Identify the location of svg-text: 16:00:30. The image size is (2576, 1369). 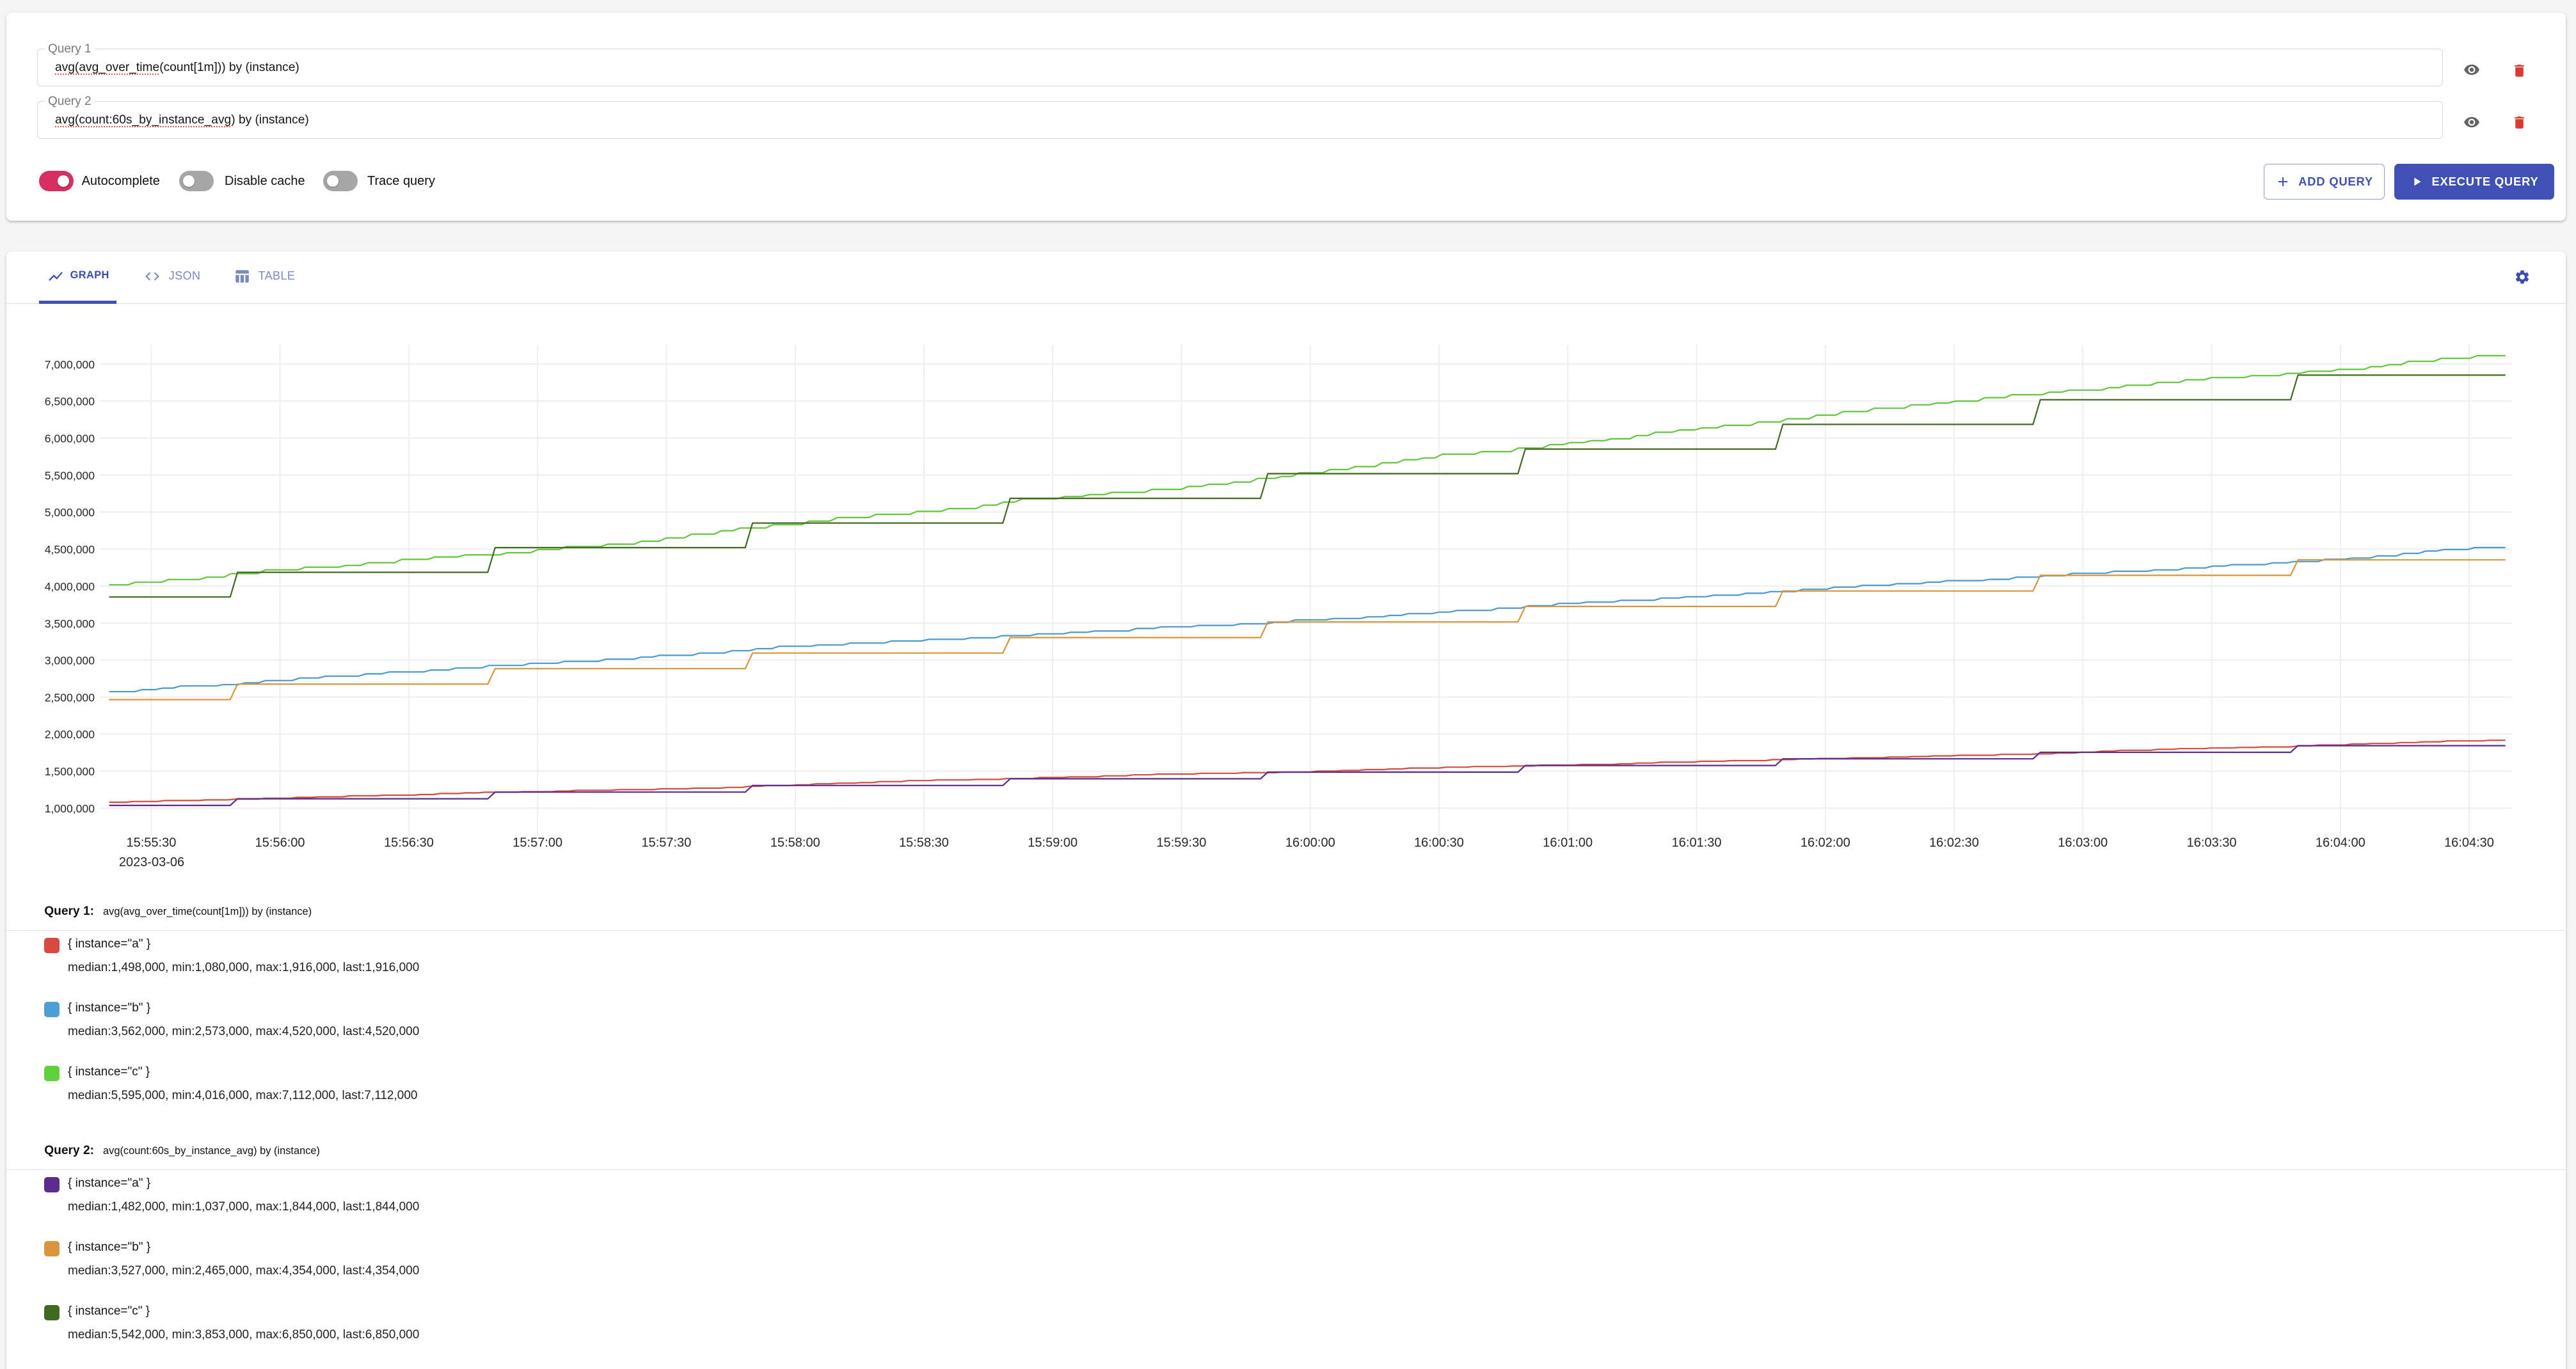
(1439, 843).